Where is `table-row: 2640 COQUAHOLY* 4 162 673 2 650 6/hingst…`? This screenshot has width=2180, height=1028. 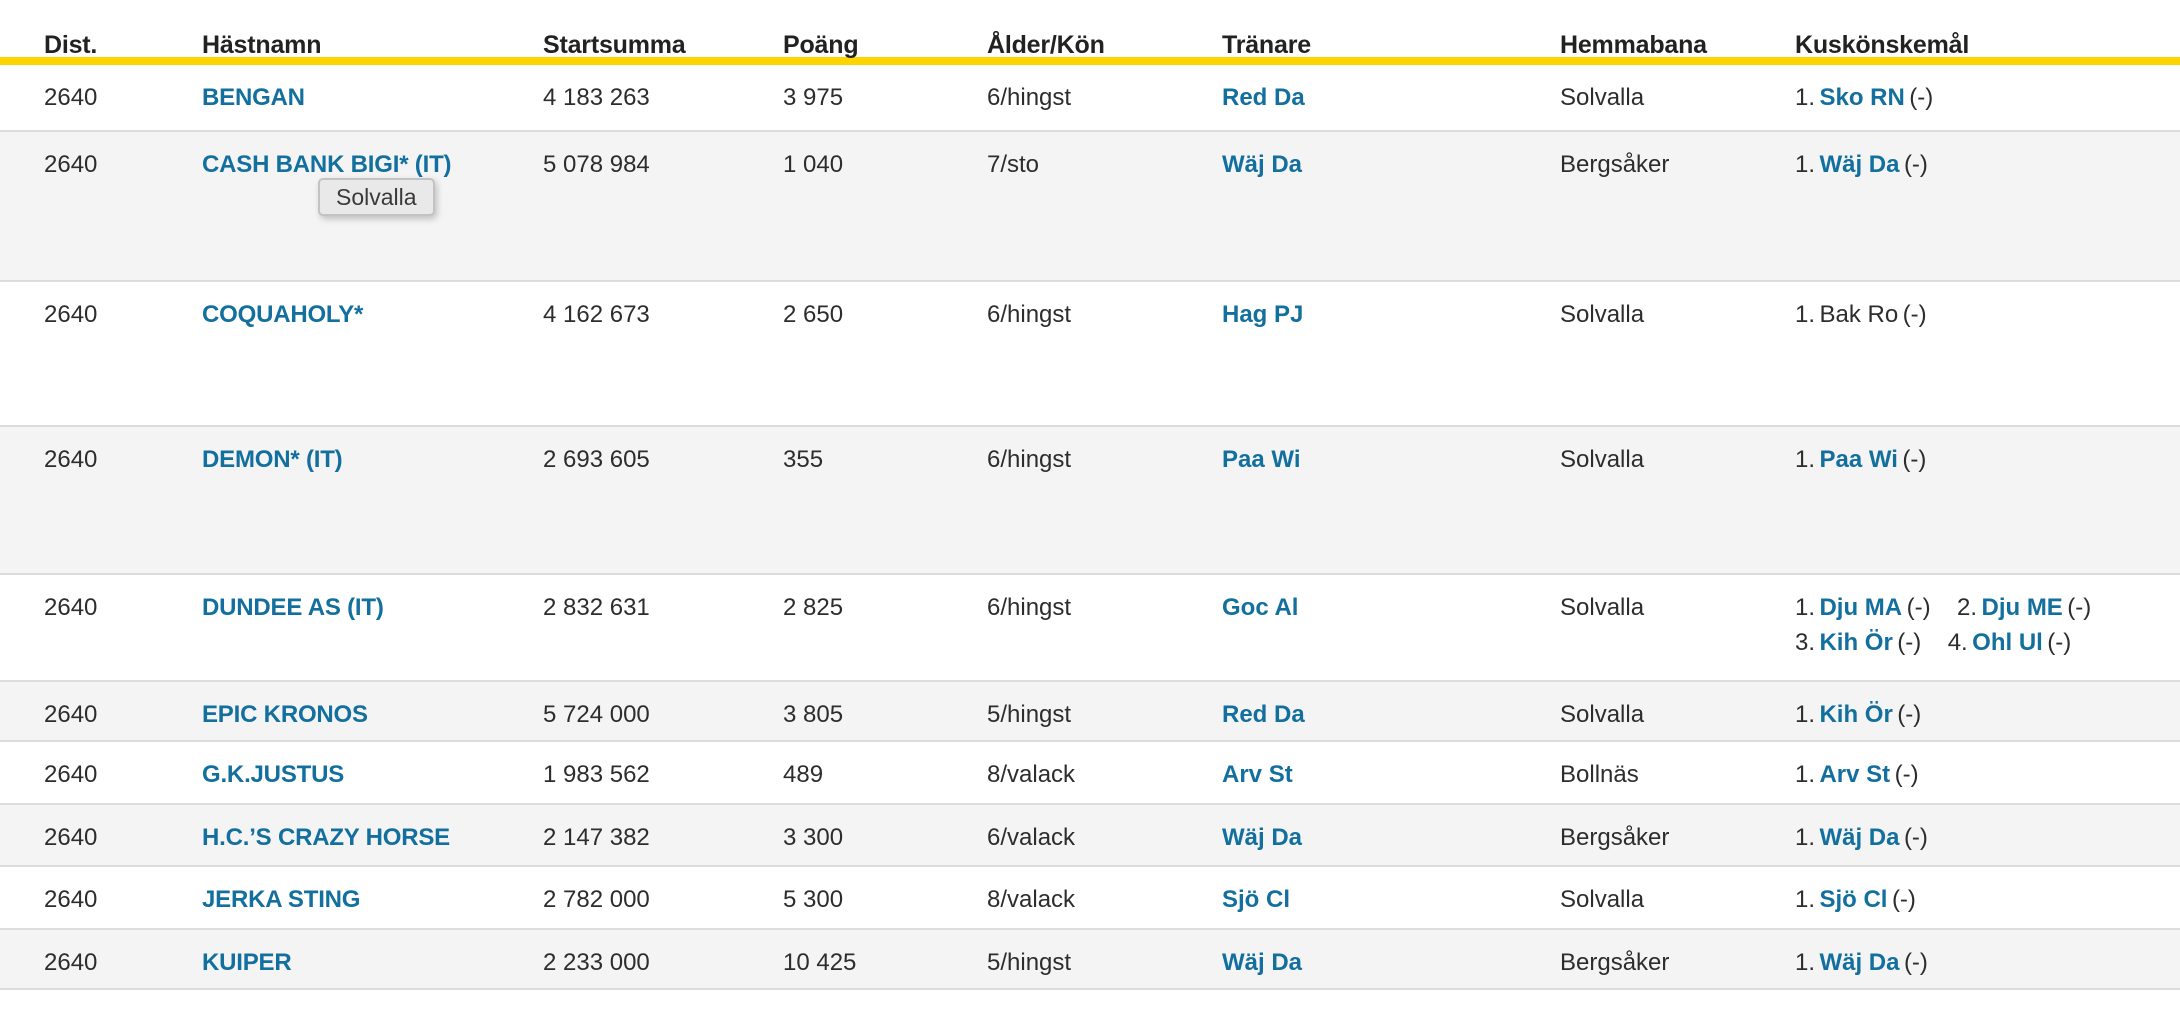
table-row: 2640 COQUAHOLY* 4 162 673 2 650 6/hingst… is located at coordinates (1090, 352).